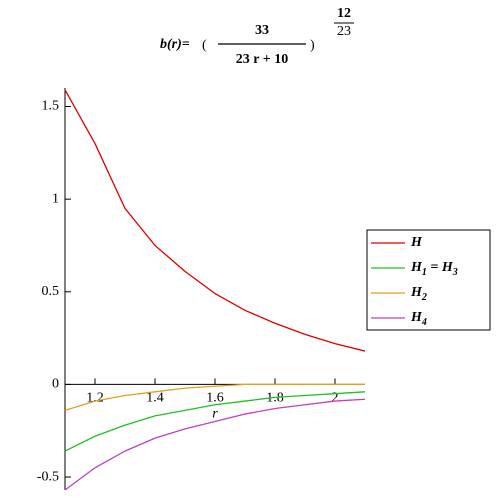 The width and height of the screenshot is (498, 498). What do you see at coordinates (275, 398) in the screenshot?
I see `x-tick-label: 1.8` at bounding box center [275, 398].